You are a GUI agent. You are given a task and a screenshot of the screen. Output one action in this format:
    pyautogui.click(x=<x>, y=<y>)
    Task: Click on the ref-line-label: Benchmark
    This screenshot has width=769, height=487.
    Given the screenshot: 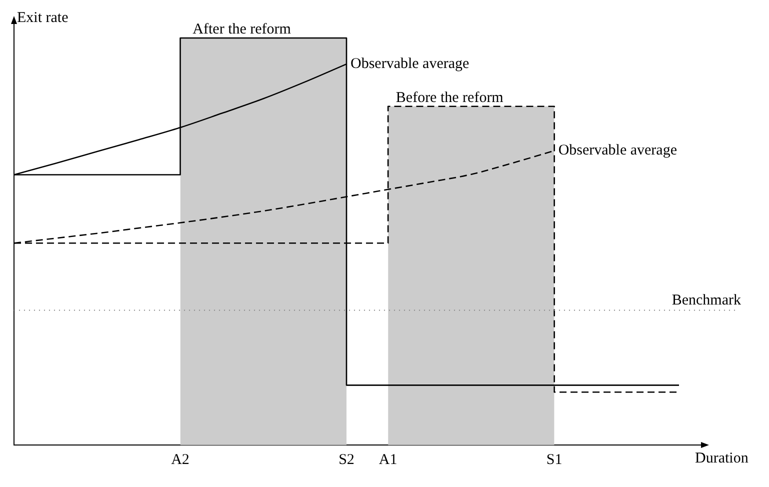 What is the action you would take?
    pyautogui.click(x=707, y=300)
    